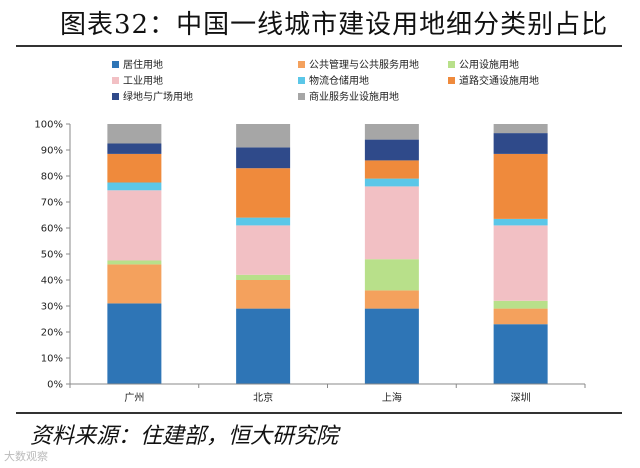 This screenshot has height=468, width=640. I want to click on legend-label: 物流仓储用地, so click(339, 80).